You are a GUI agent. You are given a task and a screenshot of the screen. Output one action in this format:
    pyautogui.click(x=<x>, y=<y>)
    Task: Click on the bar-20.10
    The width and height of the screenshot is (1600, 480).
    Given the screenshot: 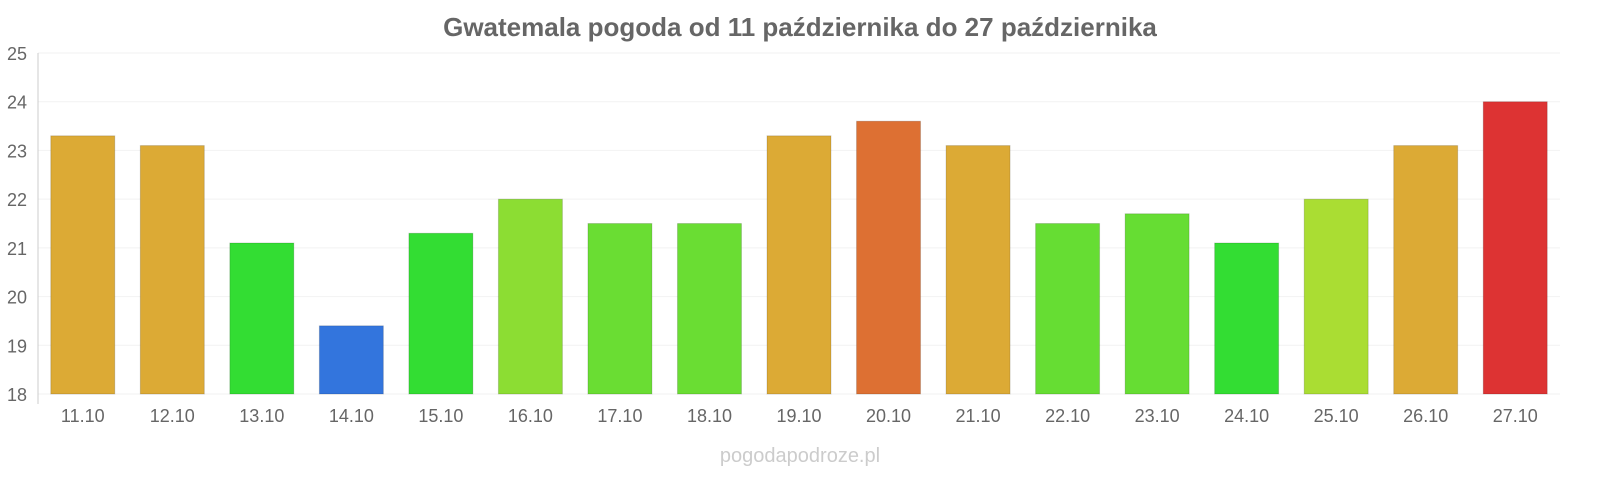 What is the action you would take?
    pyautogui.click(x=889, y=257)
    